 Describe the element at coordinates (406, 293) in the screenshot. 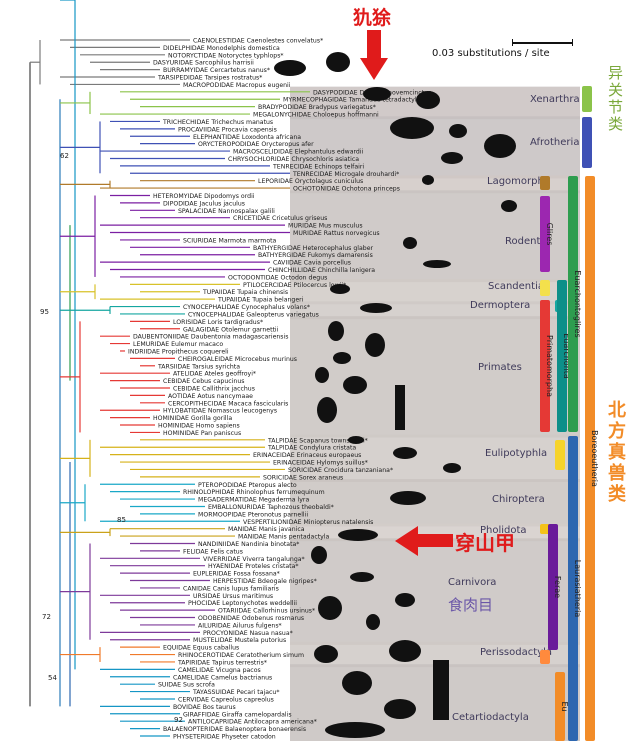

I see `red-arrows` at that location.